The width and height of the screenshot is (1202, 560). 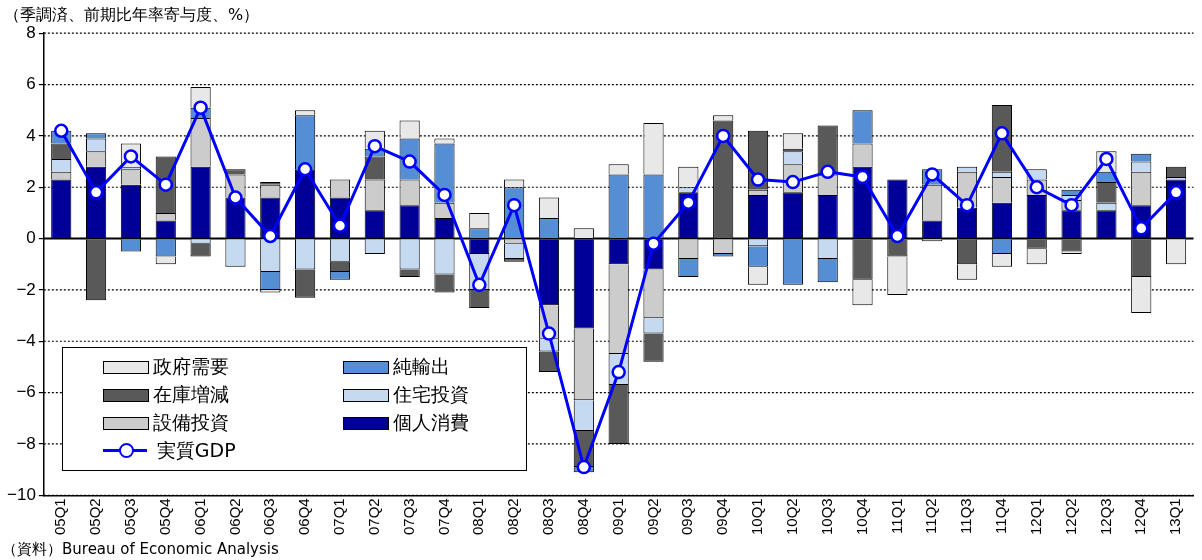 I want to click on x-tick-label: 06Q2, so click(x=234, y=517).